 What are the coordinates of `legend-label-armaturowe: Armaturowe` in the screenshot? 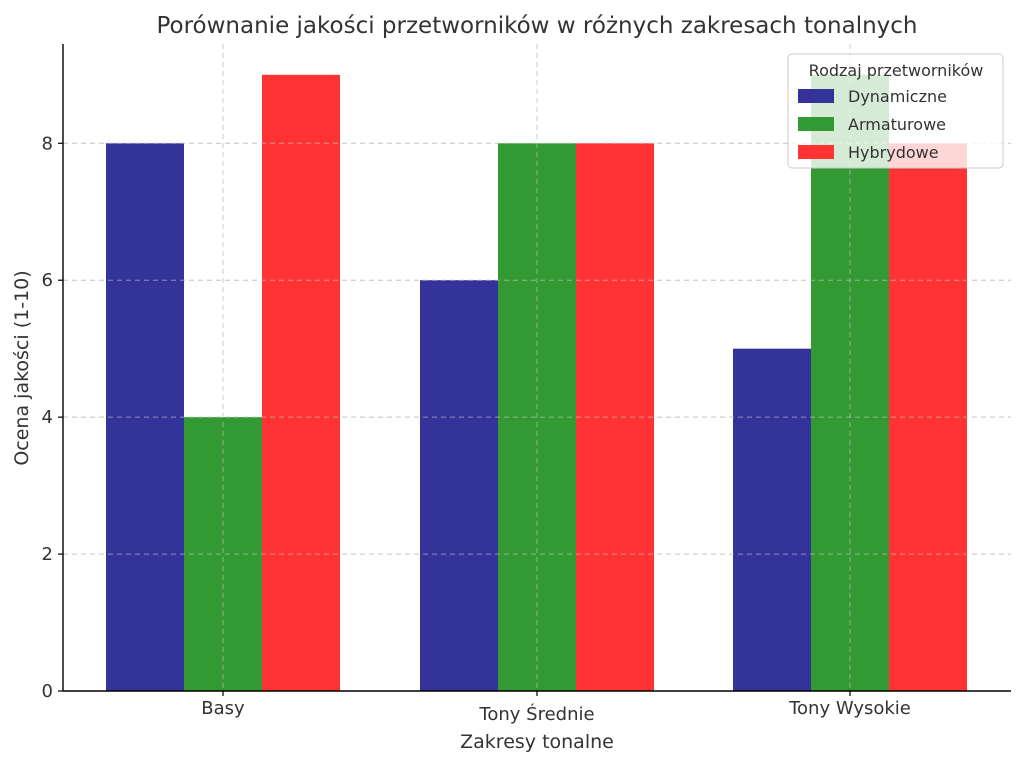 It's located at (897, 124).